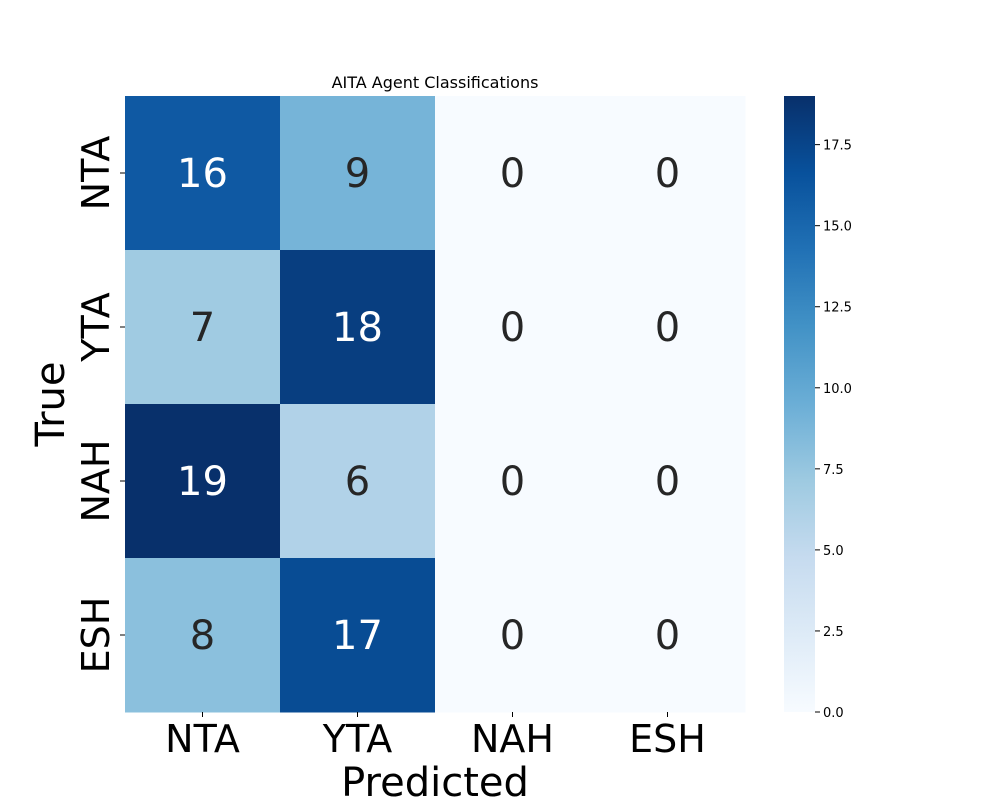  Describe the element at coordinates (837, 227) in the screenshot. I see `colorbar-tick-label: 15.0` at that location.